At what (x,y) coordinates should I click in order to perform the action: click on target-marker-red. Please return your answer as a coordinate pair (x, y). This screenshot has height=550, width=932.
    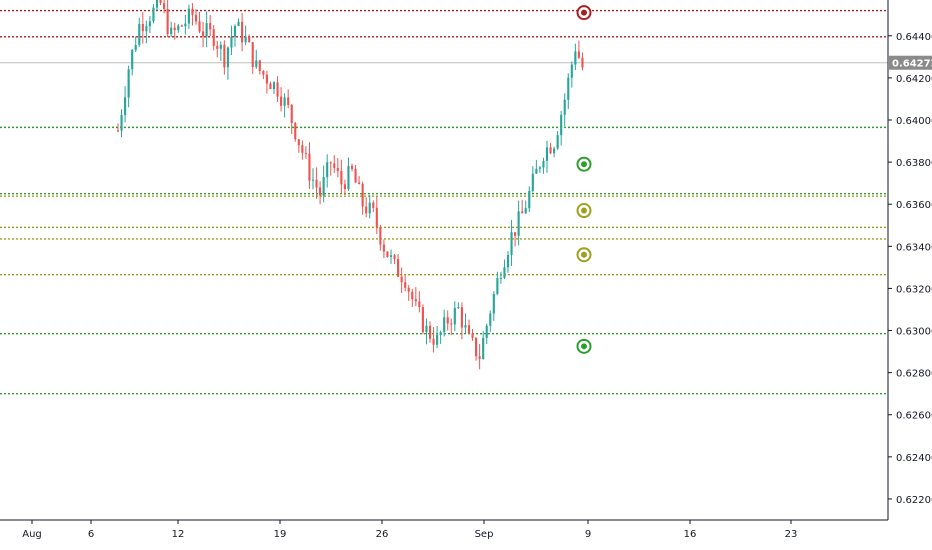
    Looking at the image, I should click on (584, 13).